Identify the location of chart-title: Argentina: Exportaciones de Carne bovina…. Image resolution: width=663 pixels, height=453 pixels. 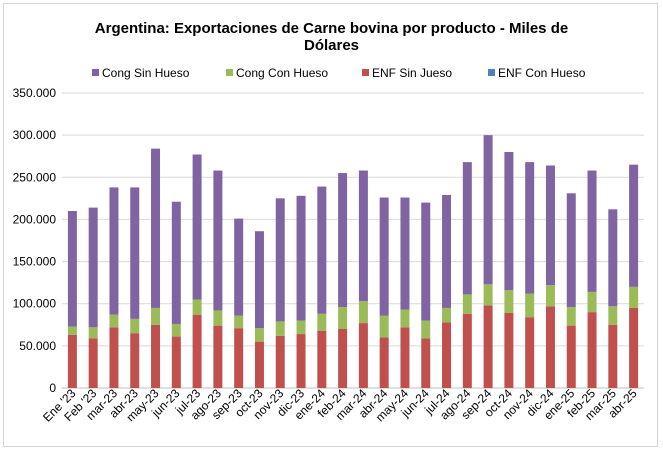
(331, 37).